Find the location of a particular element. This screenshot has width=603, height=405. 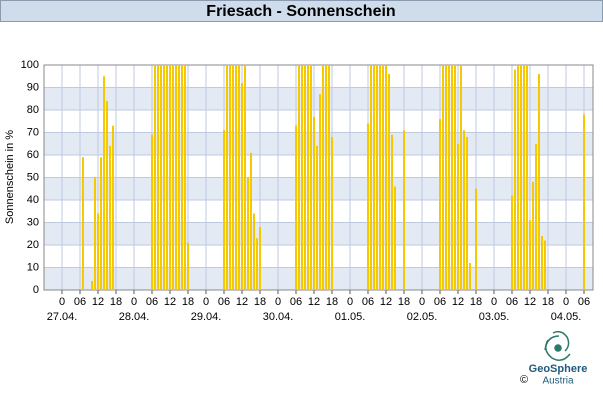

x-day-label: 01.05. is located at coordinates (350, 317).